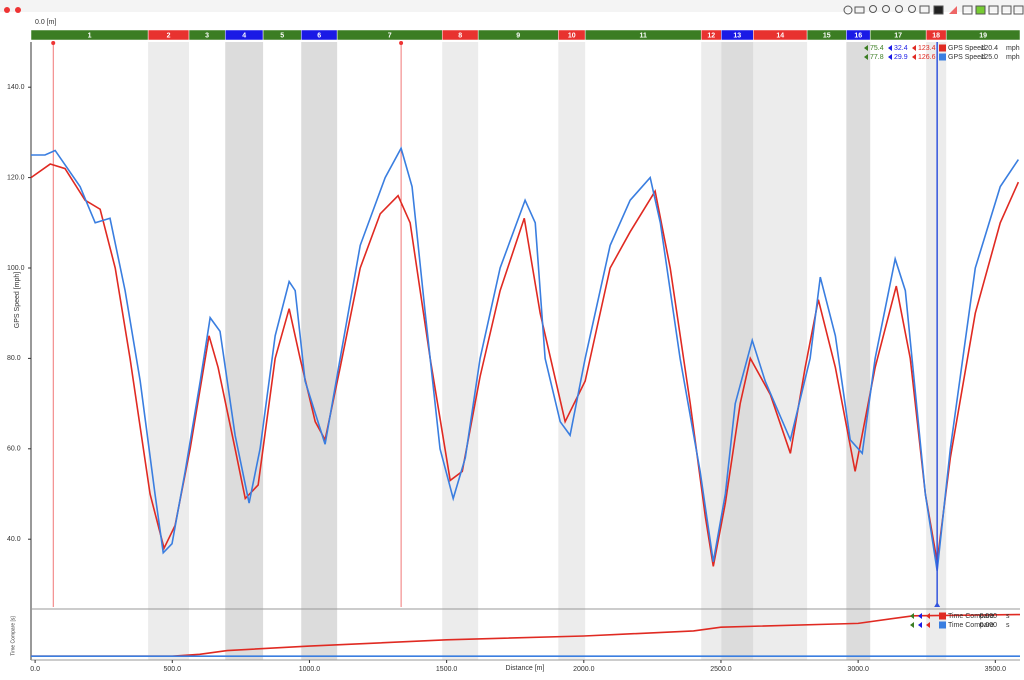 This screenshot has width=1024, height=680. What do you see at coordinates (711, 35) in the screenshot?
I see `segment-label: 12` at bounding box center [711, 35].